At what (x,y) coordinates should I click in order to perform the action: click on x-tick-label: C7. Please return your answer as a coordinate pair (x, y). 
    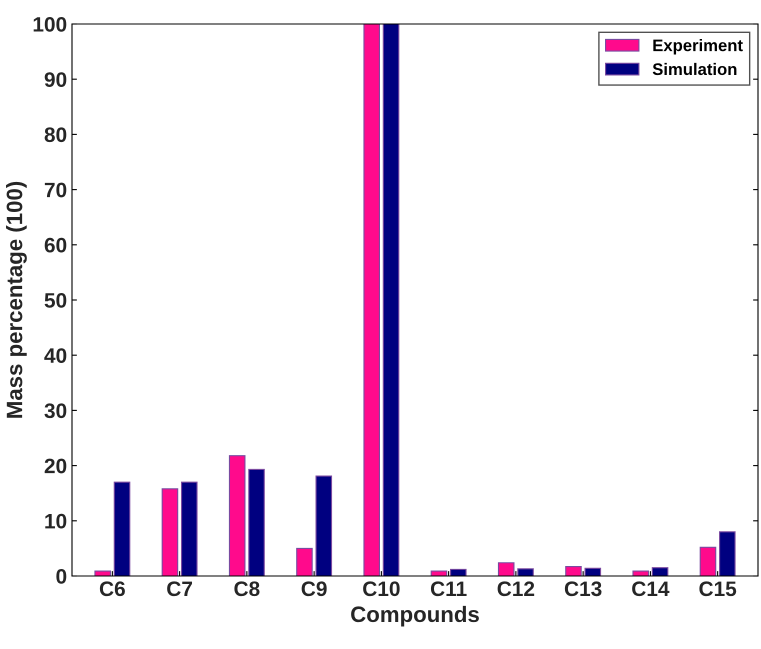
    Looking at the image, I should click on (179, 588).